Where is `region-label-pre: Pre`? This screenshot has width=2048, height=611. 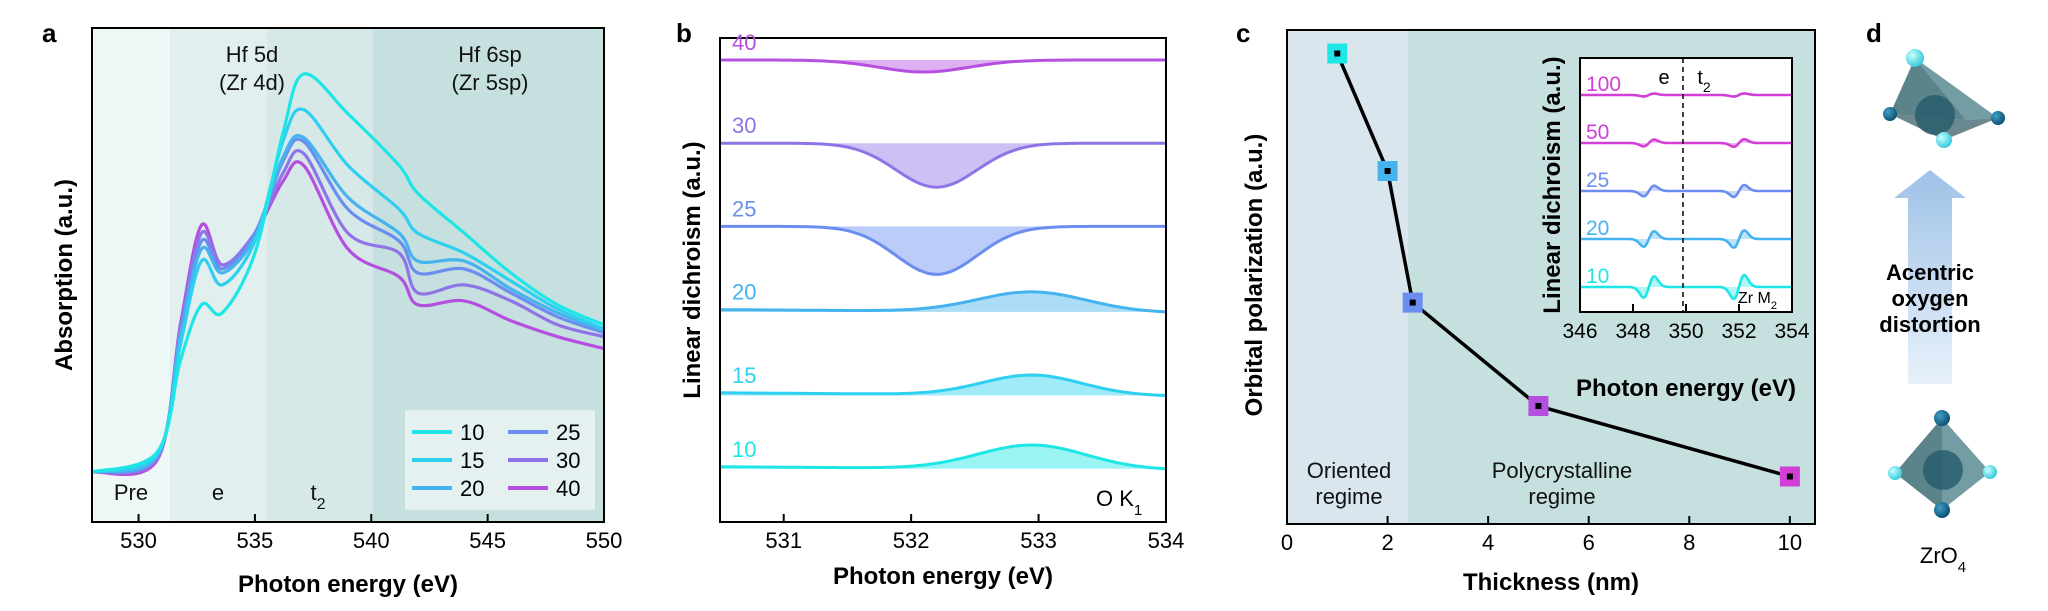 region-label-pre: Pre is located at coordinates (131, 492).